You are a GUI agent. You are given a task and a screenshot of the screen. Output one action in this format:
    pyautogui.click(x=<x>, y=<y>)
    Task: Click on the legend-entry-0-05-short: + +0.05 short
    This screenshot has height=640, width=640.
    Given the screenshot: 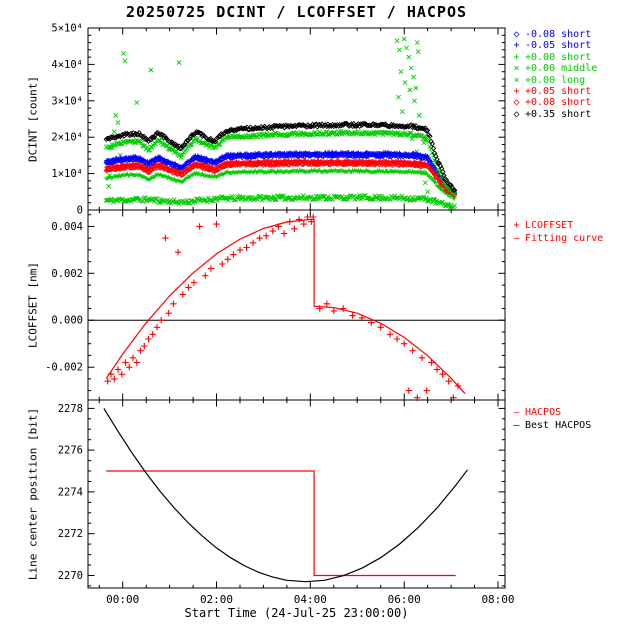 What is the action you would take?
    pyautogui.click(x=554, y=91)
    